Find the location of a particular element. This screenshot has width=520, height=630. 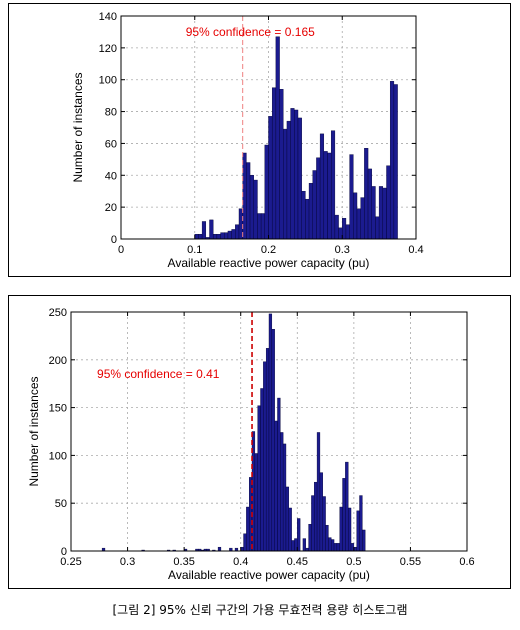

y-tick-label: 60 is located at coordinates (111, 144).